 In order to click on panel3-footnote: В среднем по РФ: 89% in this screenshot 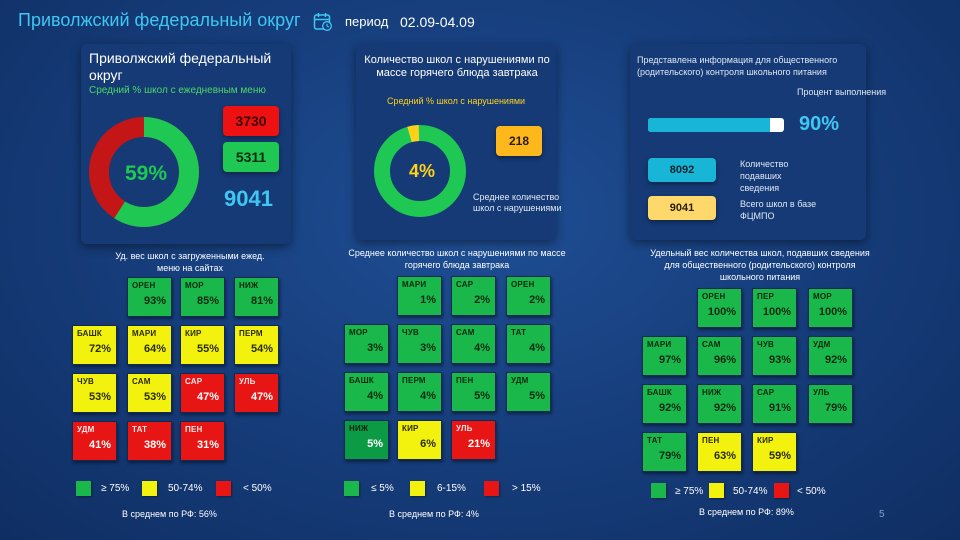, I will do `click(746, 512)`.